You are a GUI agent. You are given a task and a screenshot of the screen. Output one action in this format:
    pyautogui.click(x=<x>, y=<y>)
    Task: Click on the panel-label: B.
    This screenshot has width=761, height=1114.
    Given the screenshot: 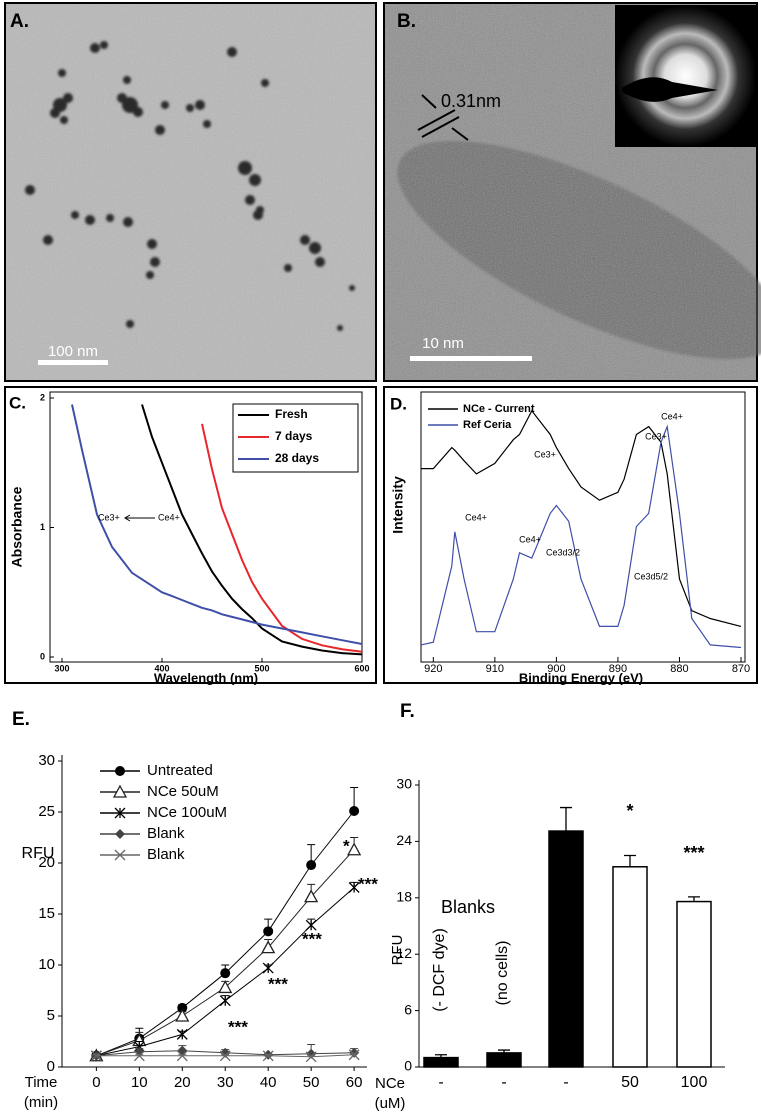 What is the action you would take?
    pyautogui.click(x=406, y=21)
    